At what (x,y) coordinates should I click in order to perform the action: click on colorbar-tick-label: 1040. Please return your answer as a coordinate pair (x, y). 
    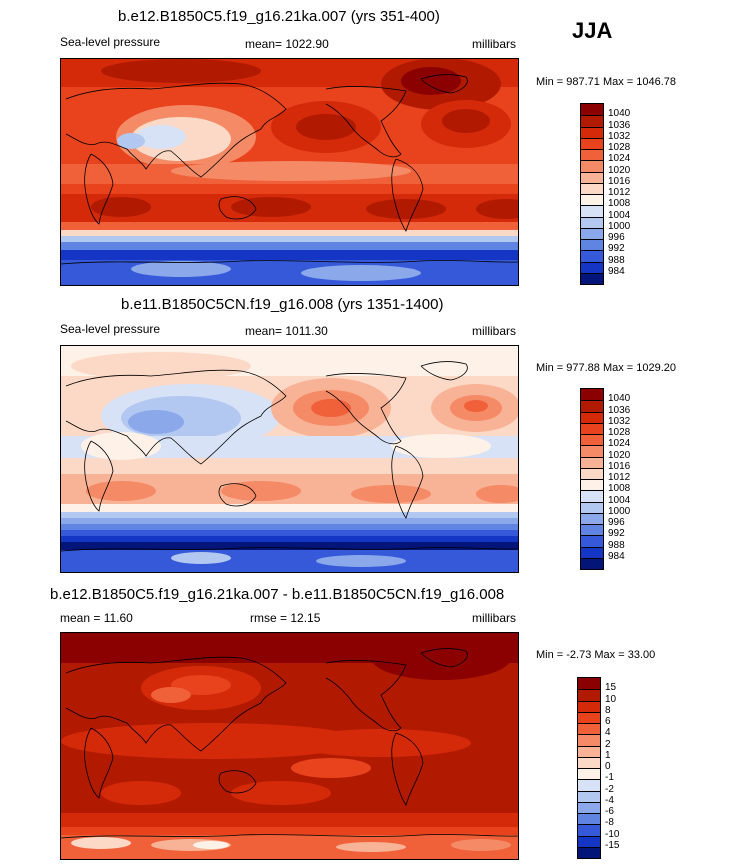
    Looking at the image, I should click on (619, 399).